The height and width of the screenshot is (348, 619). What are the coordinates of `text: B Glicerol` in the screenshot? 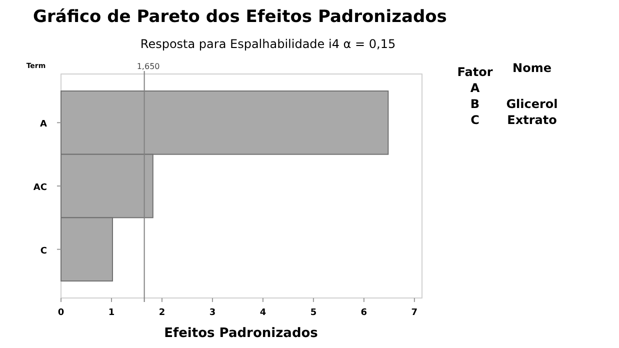 It's located at (514, 104).